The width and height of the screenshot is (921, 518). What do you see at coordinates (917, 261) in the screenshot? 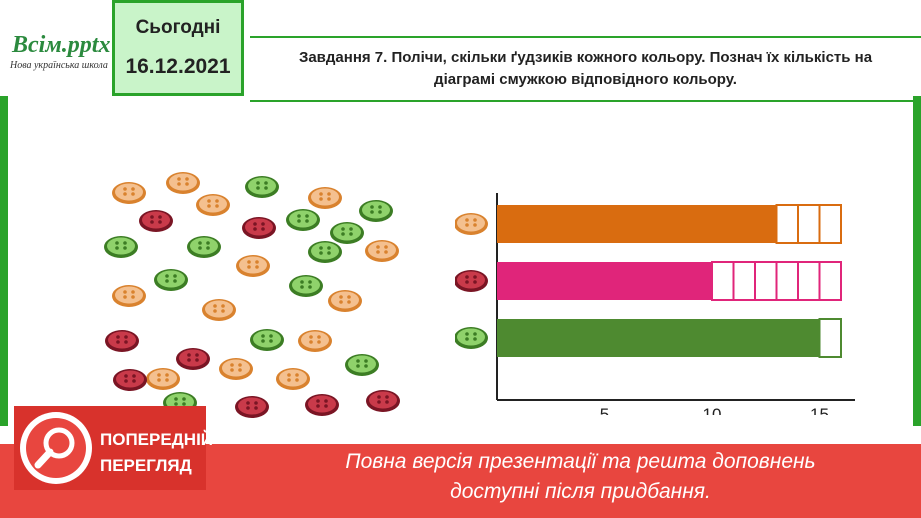
I see `right-accent-stripe` at bounding box center [917, 261].